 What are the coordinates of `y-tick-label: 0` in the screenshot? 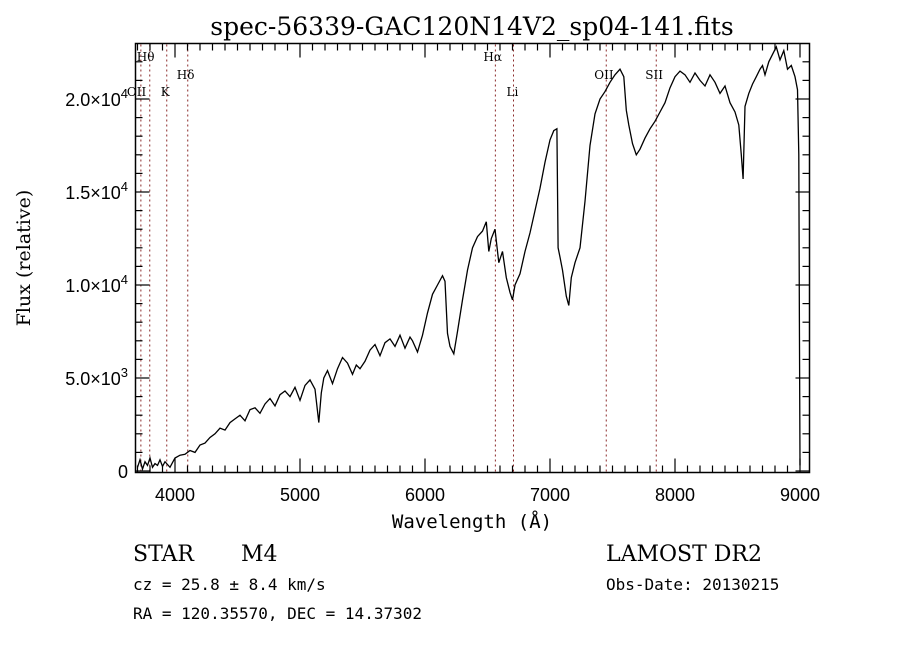 It's located at (123, 472).